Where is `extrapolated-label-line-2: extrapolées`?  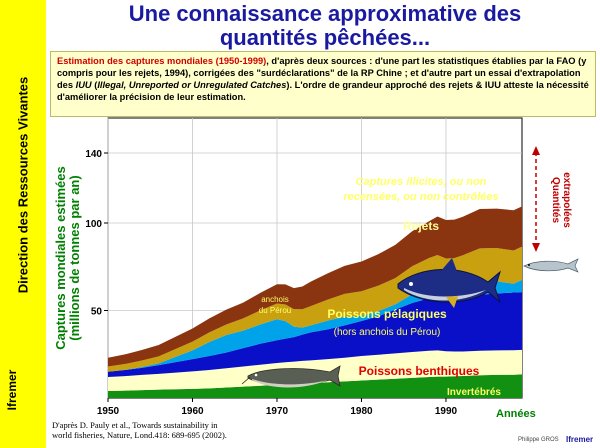
extrapolated-label-line-2: extrapolées is located at coordinates (566, 200).